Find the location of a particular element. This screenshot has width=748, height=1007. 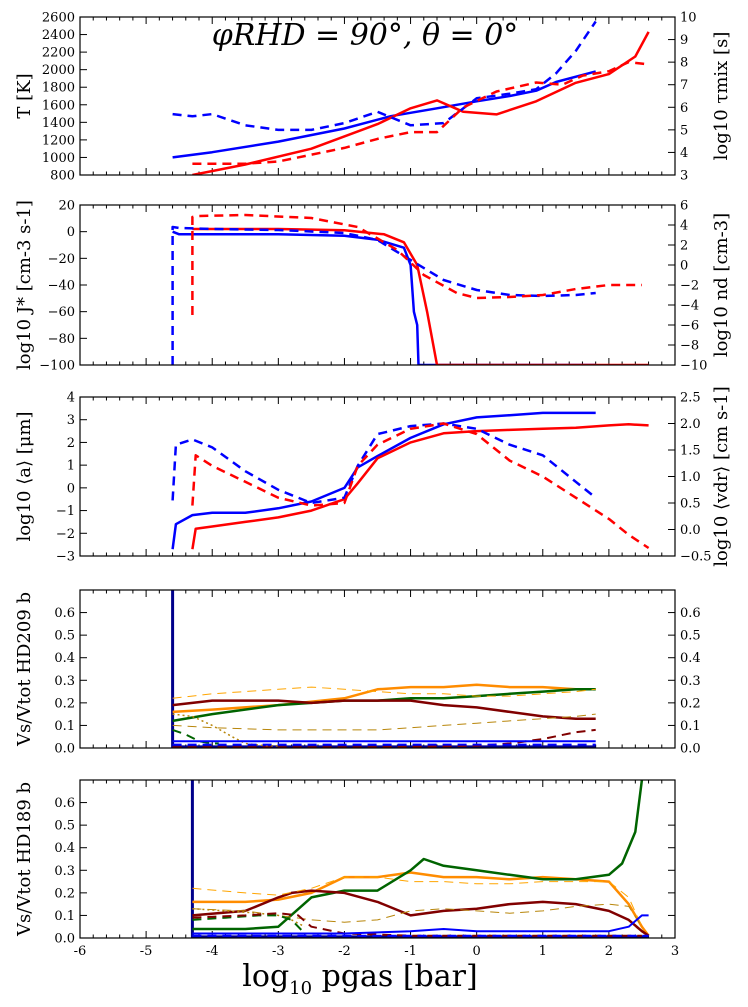

y-right-tick-label: −8 is located at coordinates (689, 346).